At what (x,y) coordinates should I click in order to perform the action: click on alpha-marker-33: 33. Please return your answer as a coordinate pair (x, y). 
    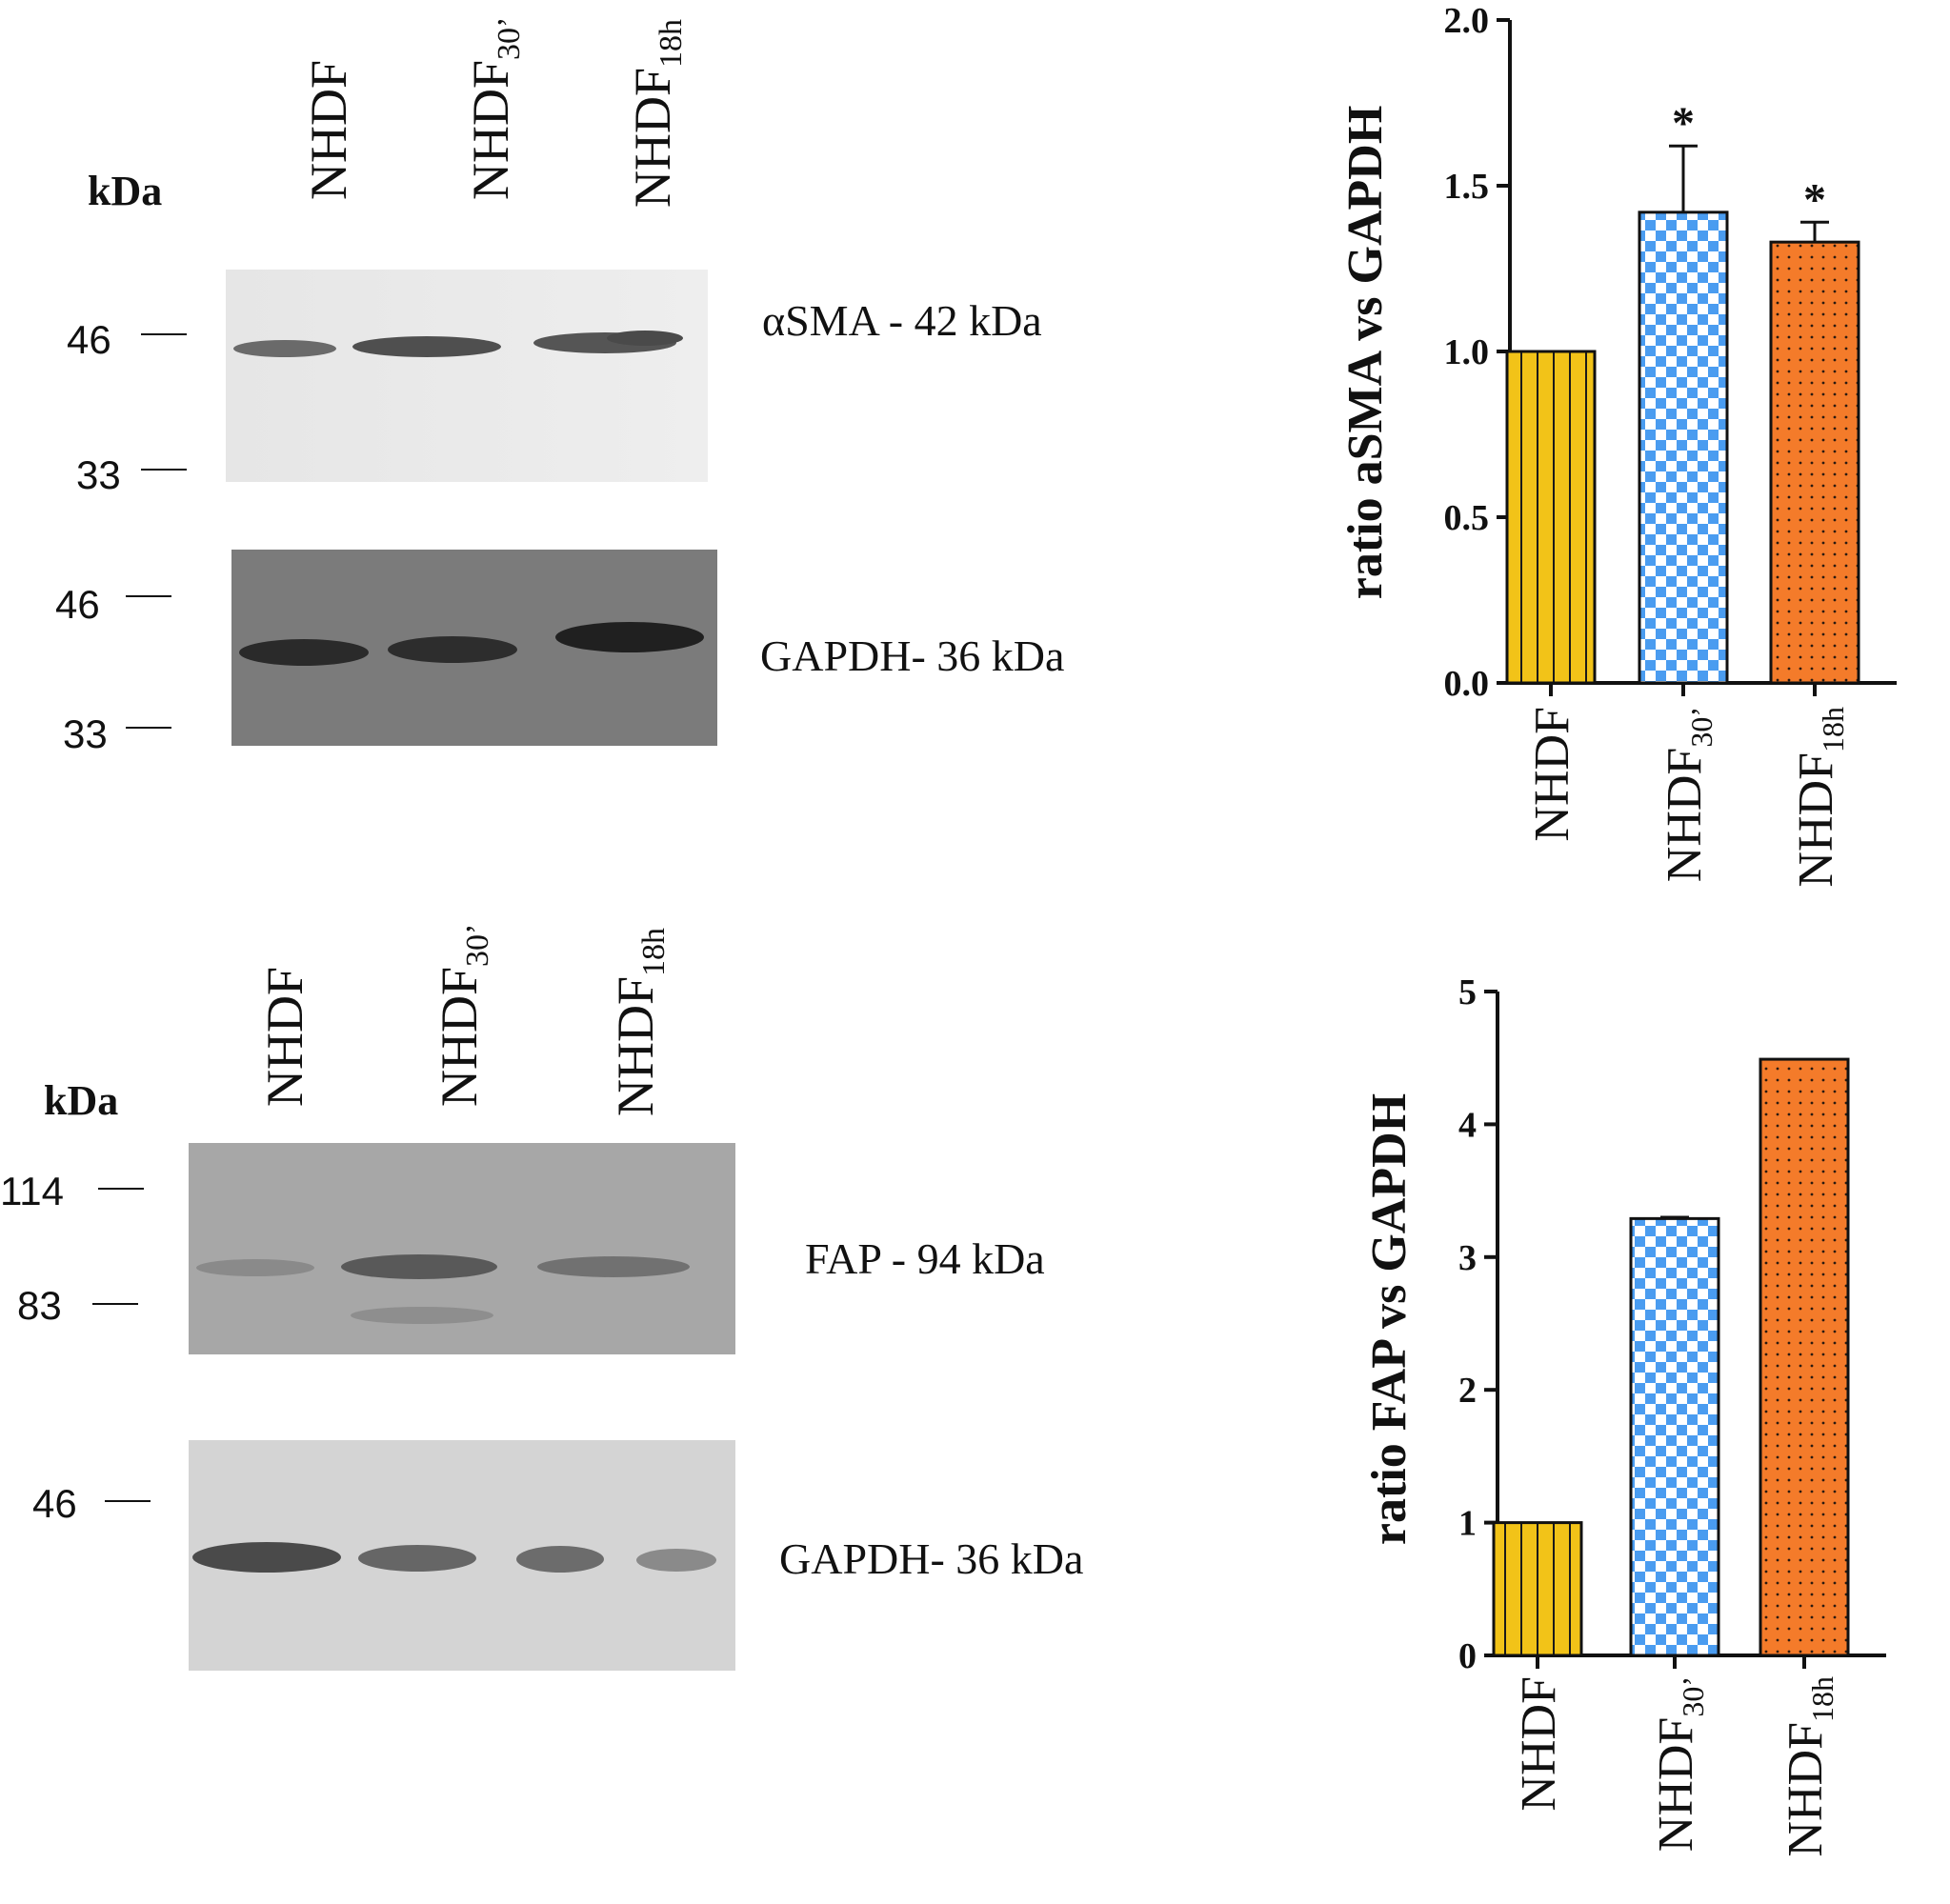
    Looking at the image, I should click on (98, 474).